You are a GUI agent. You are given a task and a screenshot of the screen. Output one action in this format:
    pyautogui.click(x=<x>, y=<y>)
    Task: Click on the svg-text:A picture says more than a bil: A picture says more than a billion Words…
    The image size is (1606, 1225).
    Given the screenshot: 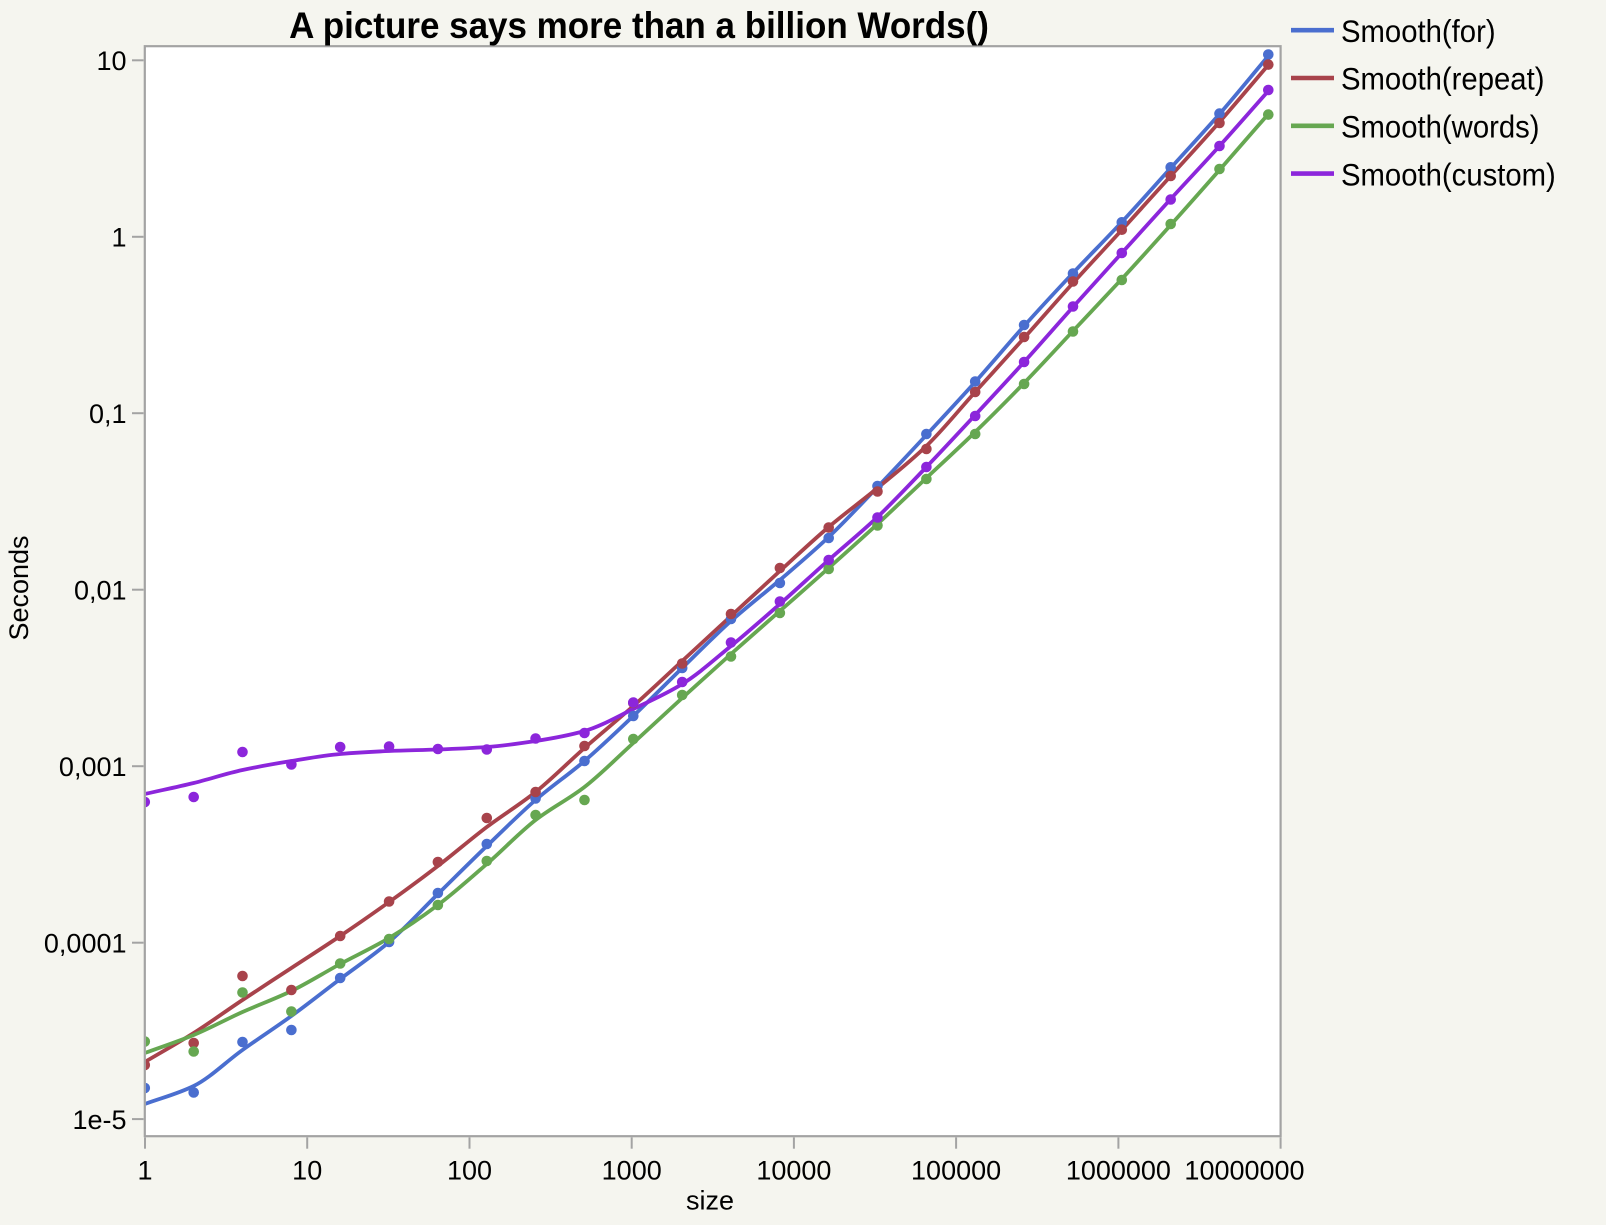 What is the action you would take?
    pyautogui.click(x=639, y=25)
    